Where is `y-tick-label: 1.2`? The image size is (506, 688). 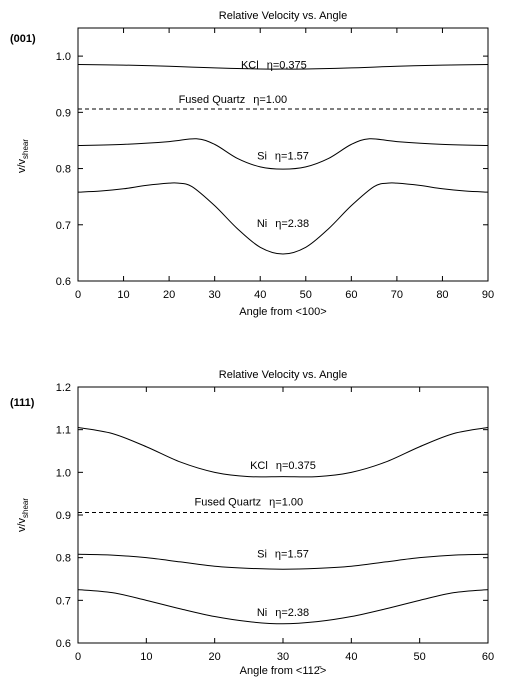
y-tick-label: 1.2 is located at coordinates (63, 388).